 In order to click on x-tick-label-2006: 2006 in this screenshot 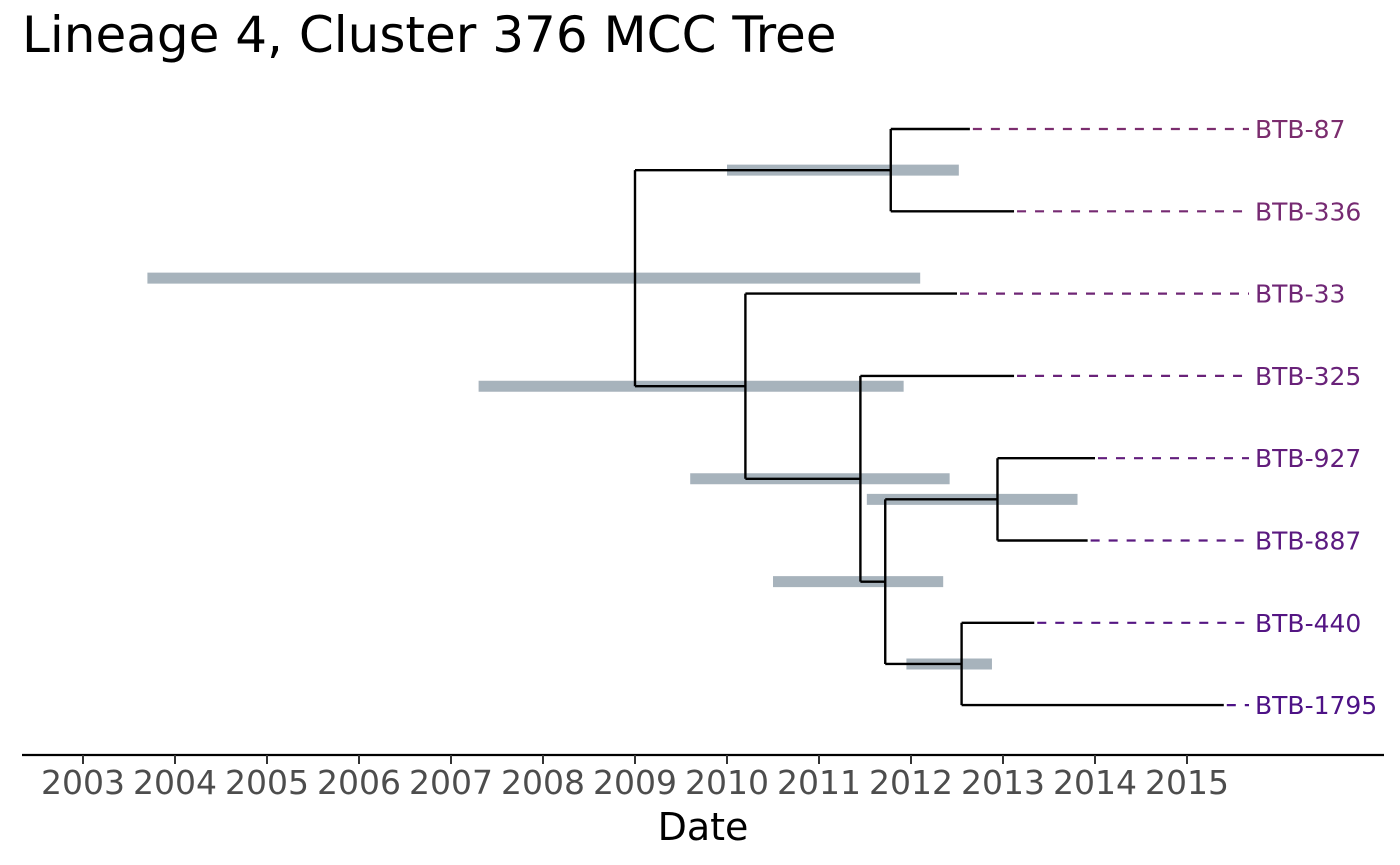, I will do `click(359, 782)`.